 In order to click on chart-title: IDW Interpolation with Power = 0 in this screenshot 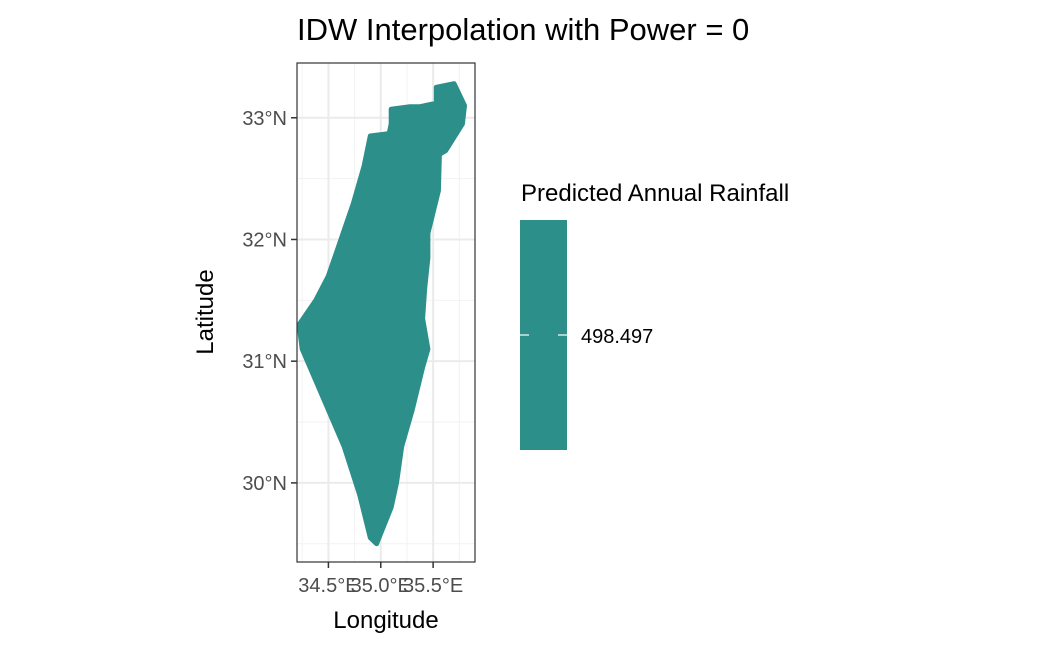, I will do `click(523, 29)`.